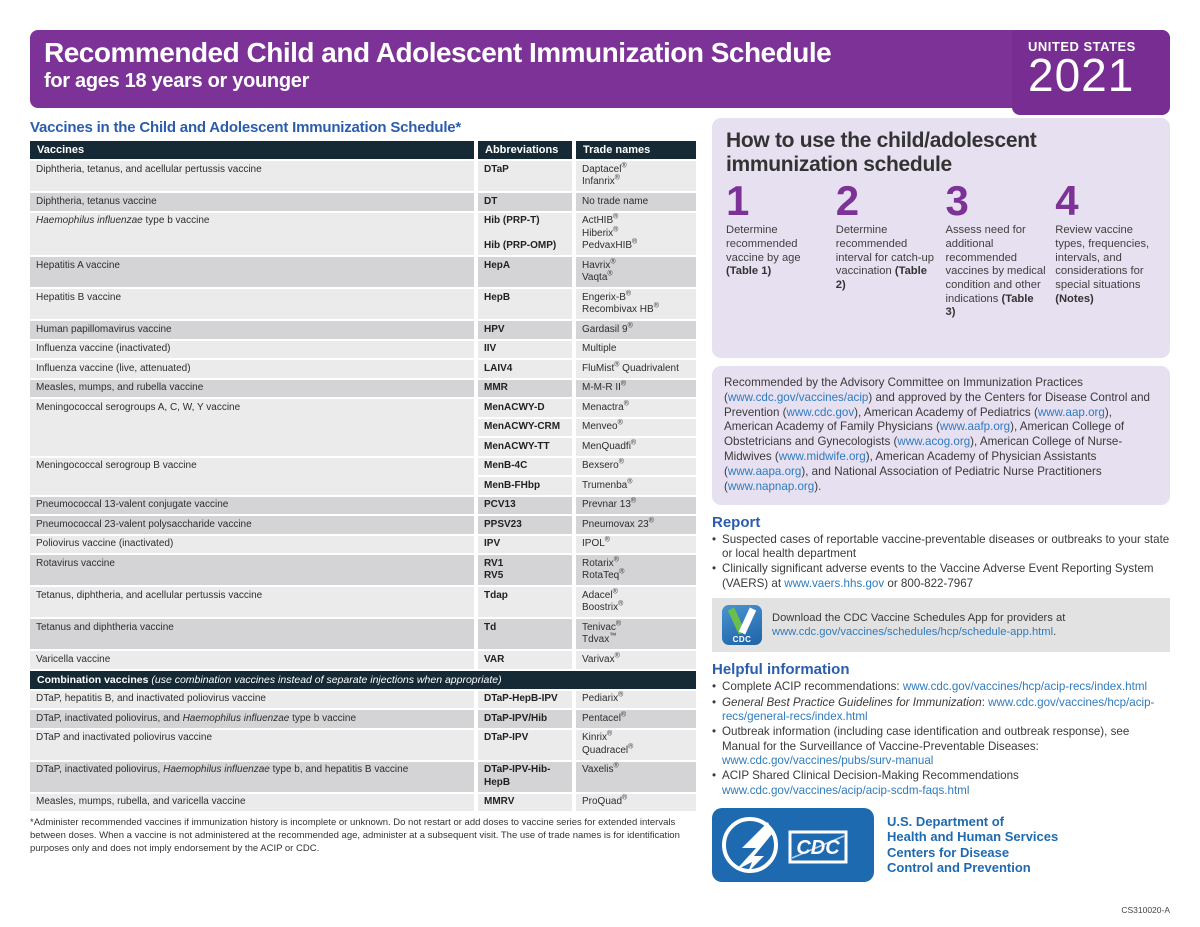 The image size is (1200, 927). I want to click on vaccine-row-values: DTaP Daptacel® Infanrix®, so click(587, 176).